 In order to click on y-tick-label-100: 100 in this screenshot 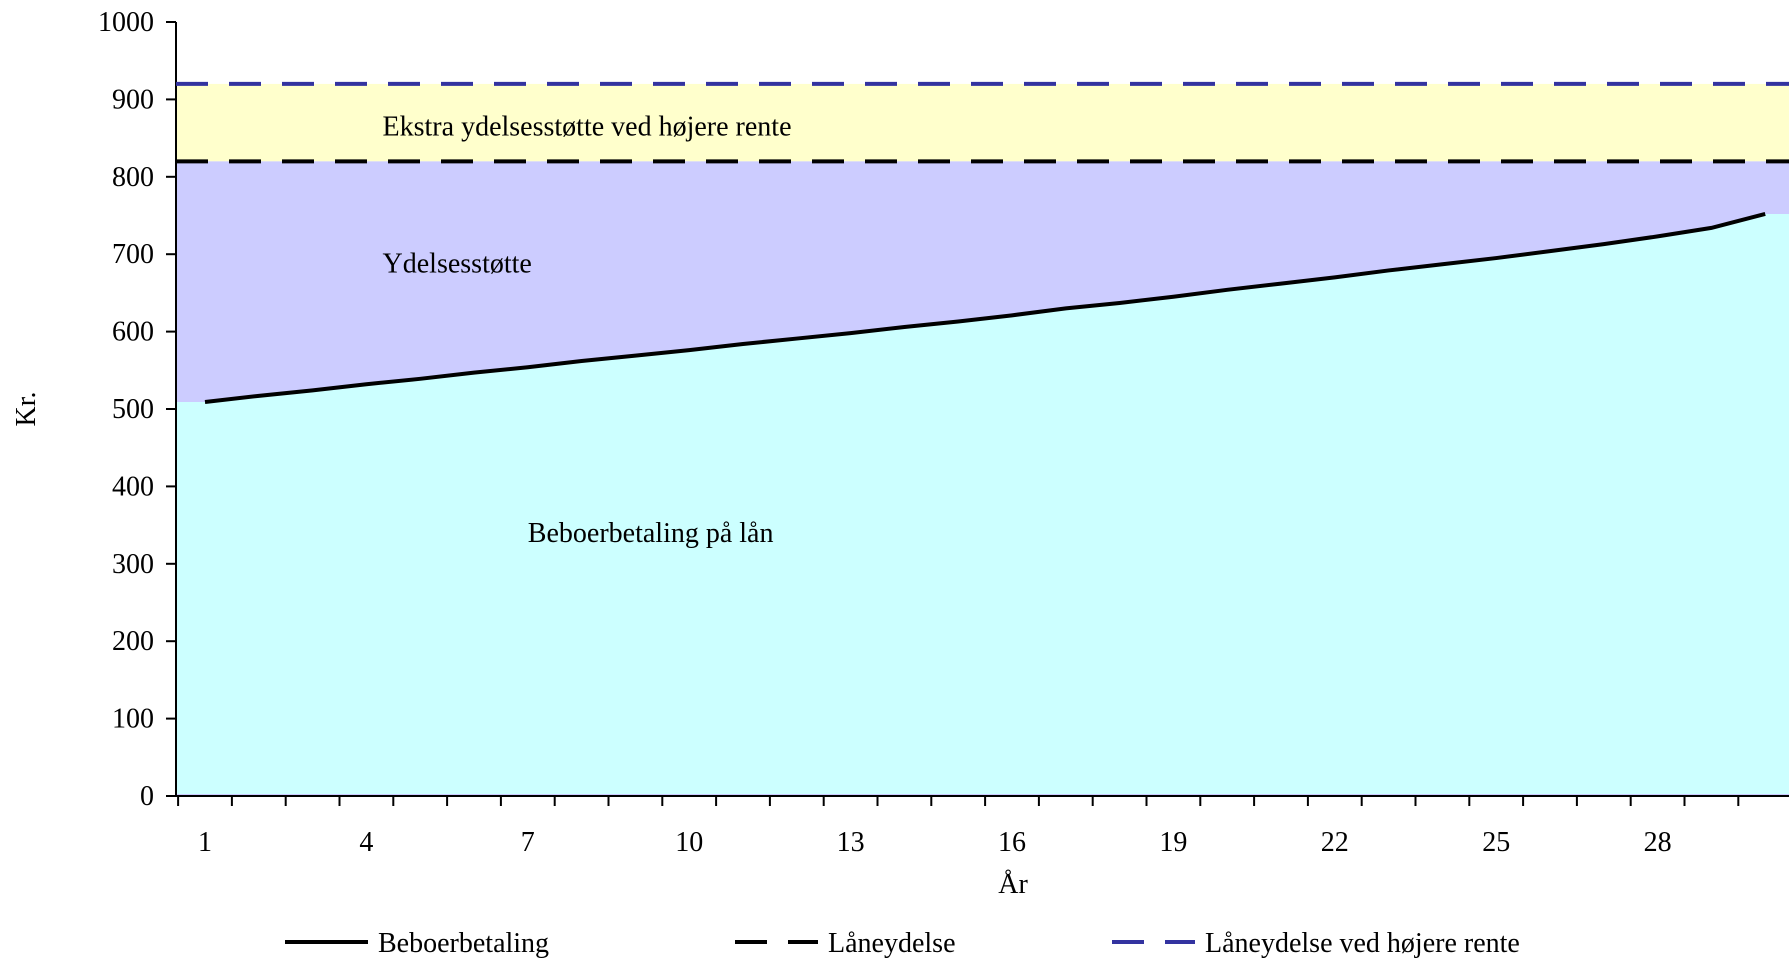, I will do `click(133, 719)`.